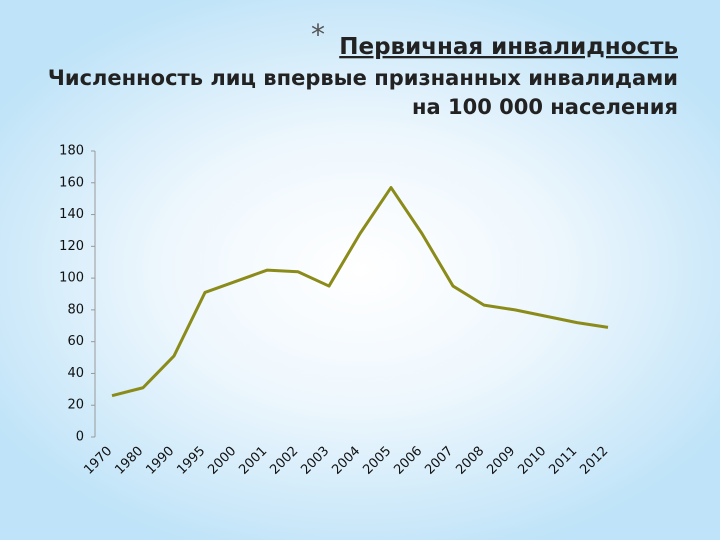 Image resolution: width=720 pixels, height=540 pixels. What do you see at coordinates (71, 278) in the screenshot?
I see `y-tick-label: 100` at bounding box center [71, 278].